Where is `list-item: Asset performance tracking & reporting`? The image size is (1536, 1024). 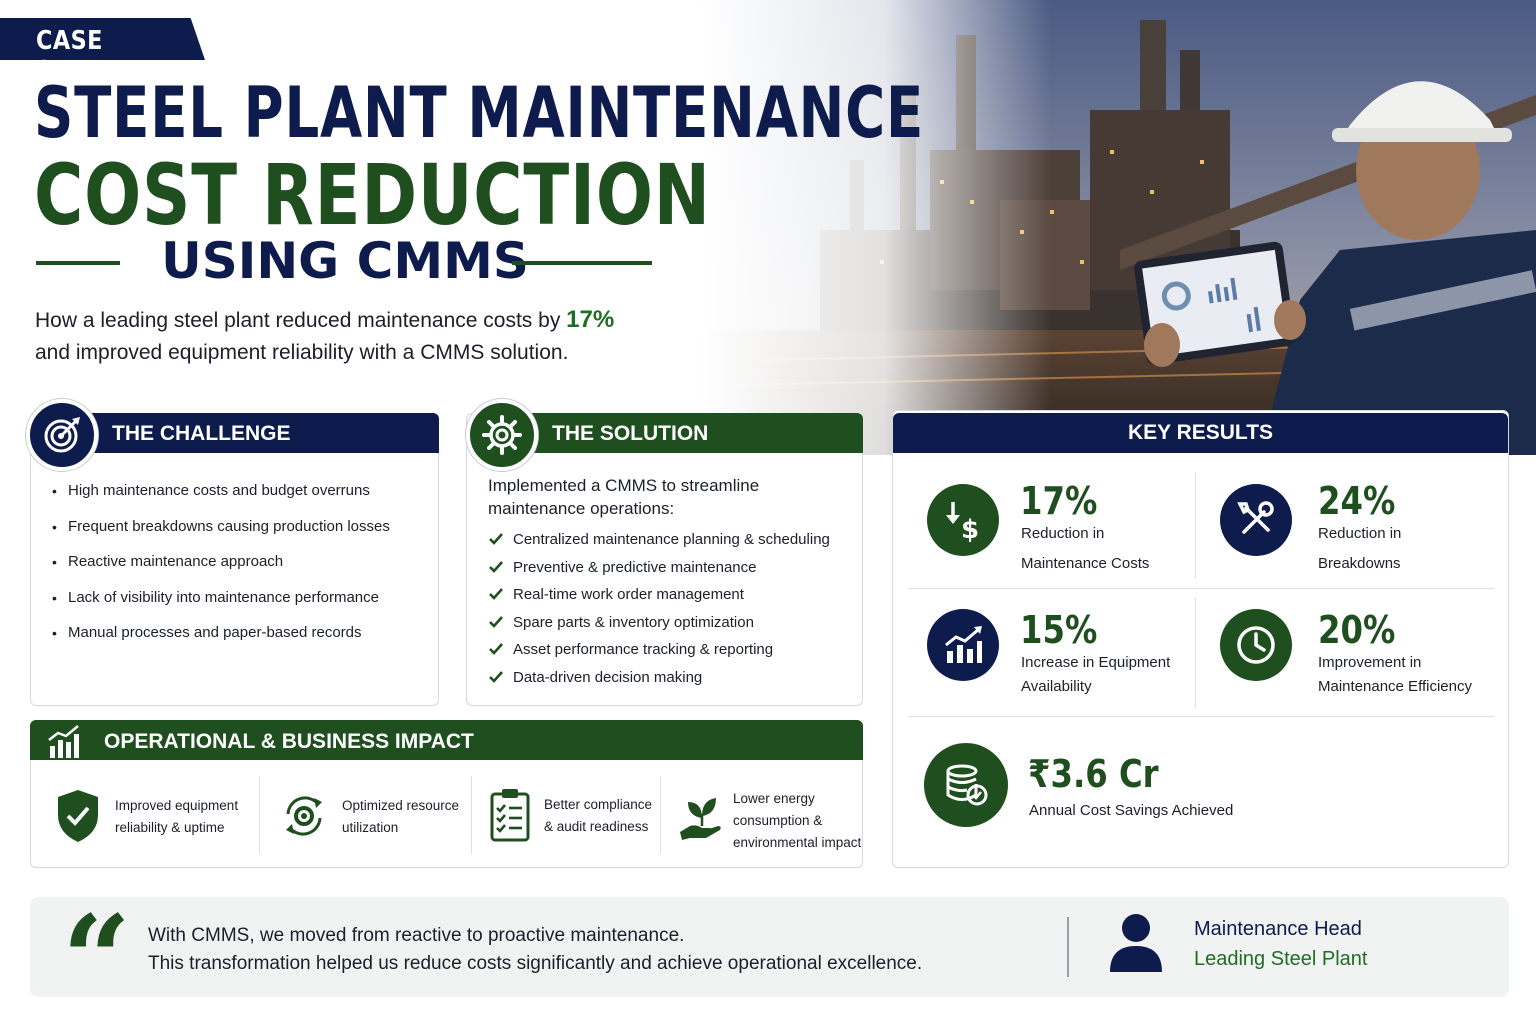 list-item: Asset performance tracking & reporting is located at coordinates (673, 654).